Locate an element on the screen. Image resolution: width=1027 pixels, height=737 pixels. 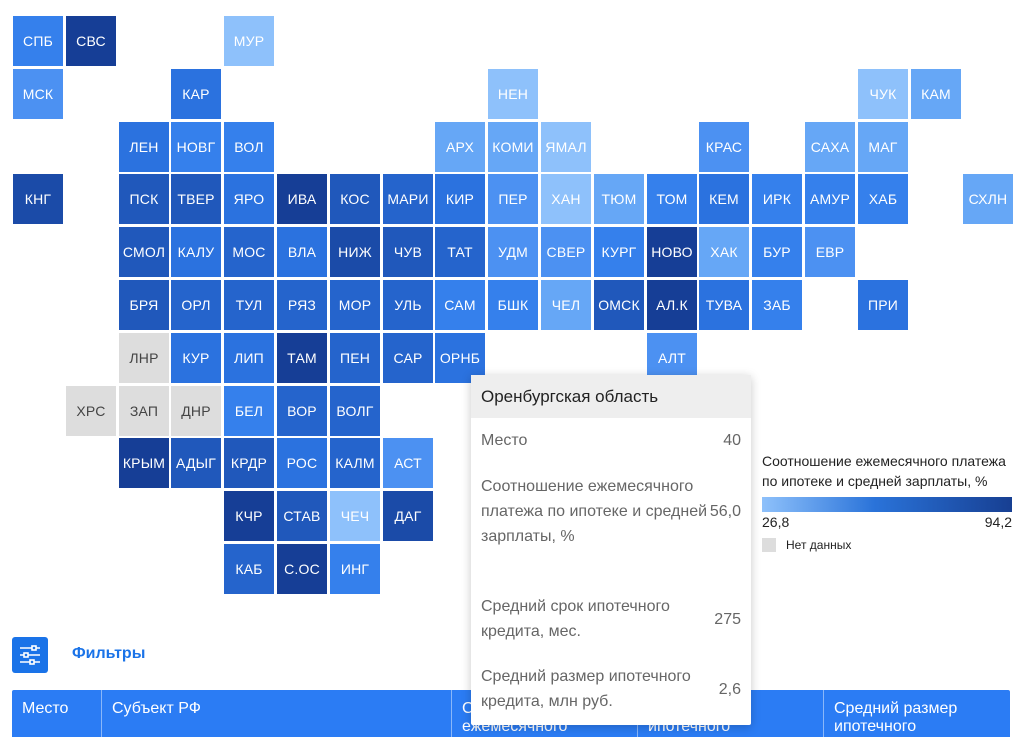
region-tile: МСК is located at coordinates (38, 94).